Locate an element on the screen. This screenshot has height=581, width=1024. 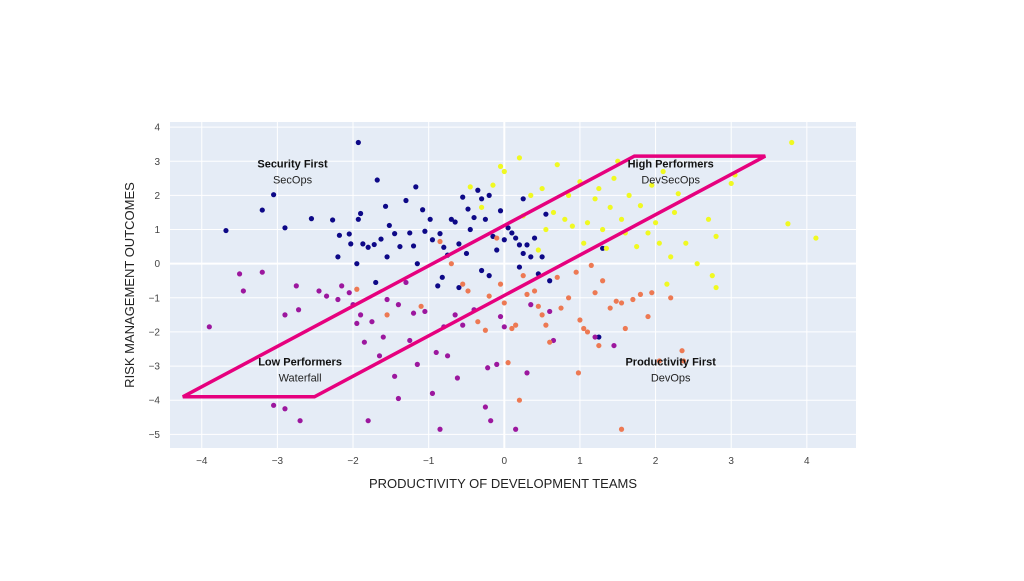
x-tick-label: 1 is located at coordinates (580, 461).